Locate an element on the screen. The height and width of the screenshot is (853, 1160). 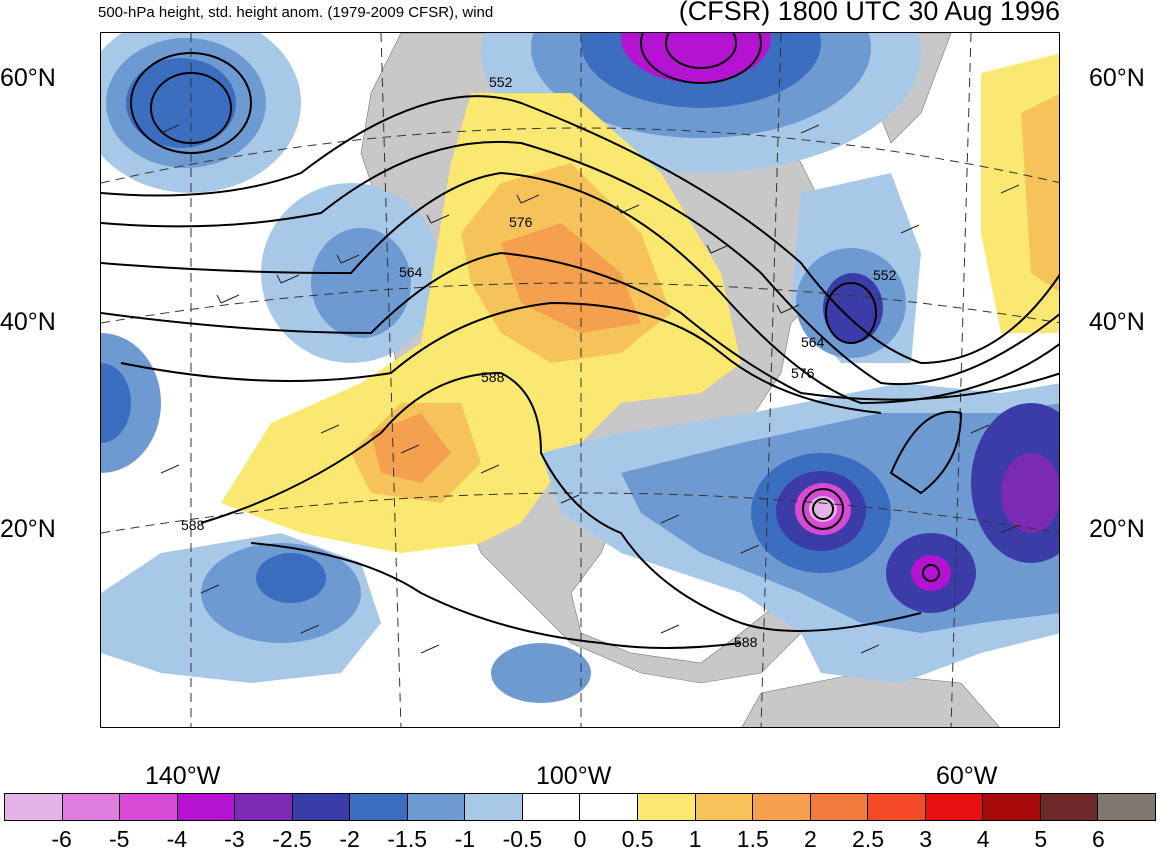
colorbar-tick-label: -2.5 is located at coordinates (292, 839).